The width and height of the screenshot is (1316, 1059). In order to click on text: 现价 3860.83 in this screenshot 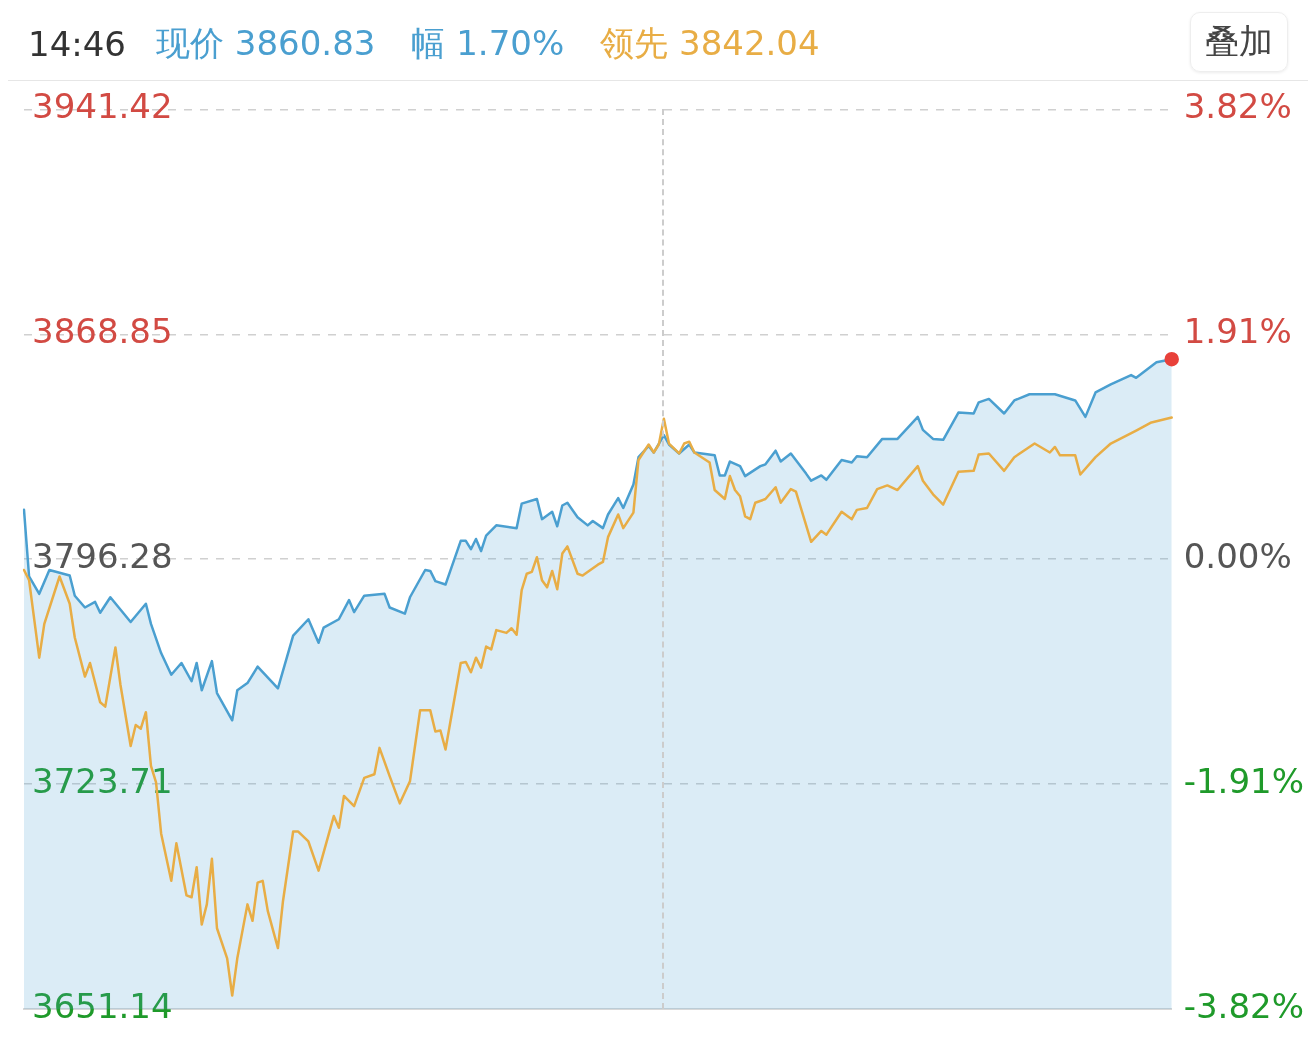, I will do `click(265, 43)`.